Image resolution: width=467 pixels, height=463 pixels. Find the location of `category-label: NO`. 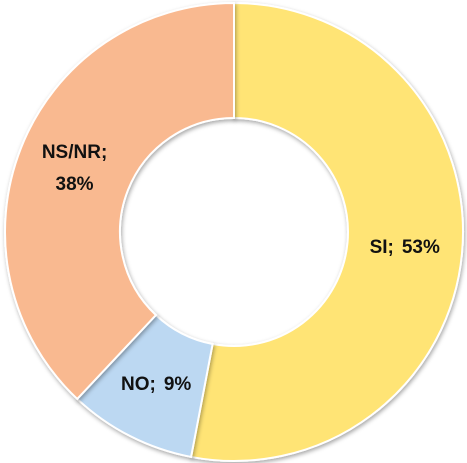

category-label: NO is located at coordinates (135, 384).